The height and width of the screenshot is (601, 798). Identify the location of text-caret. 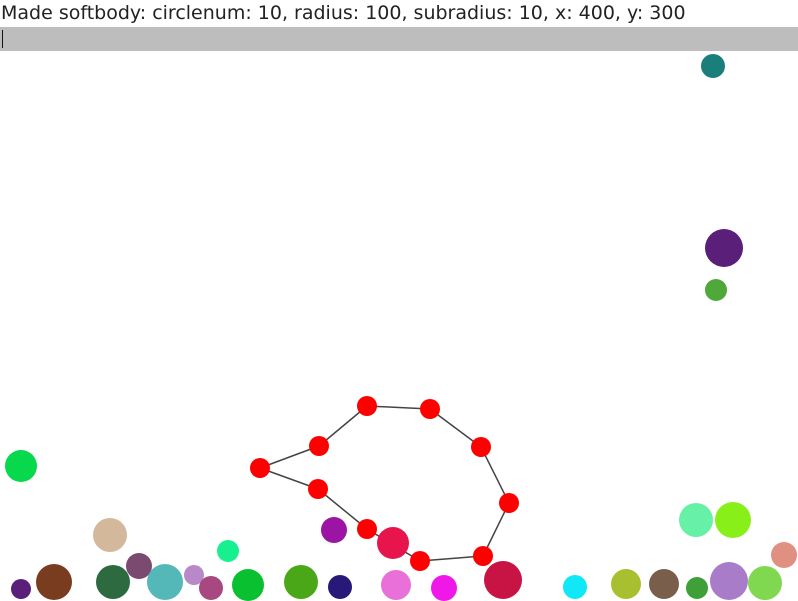
(2, 39).